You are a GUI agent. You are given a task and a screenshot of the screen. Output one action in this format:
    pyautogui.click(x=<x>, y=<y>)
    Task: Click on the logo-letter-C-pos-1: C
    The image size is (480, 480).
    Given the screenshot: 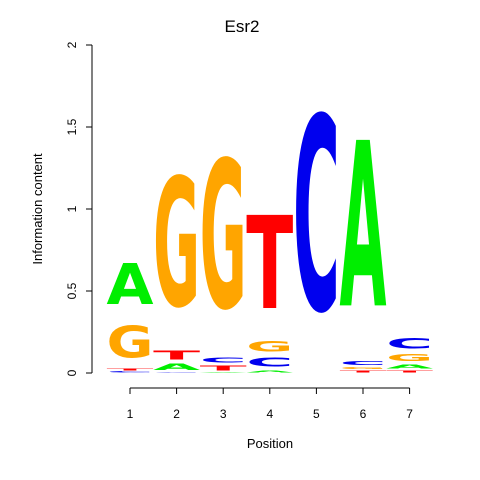 What is the action you would take?
    pyautogui.click(x=130, y=372)
    